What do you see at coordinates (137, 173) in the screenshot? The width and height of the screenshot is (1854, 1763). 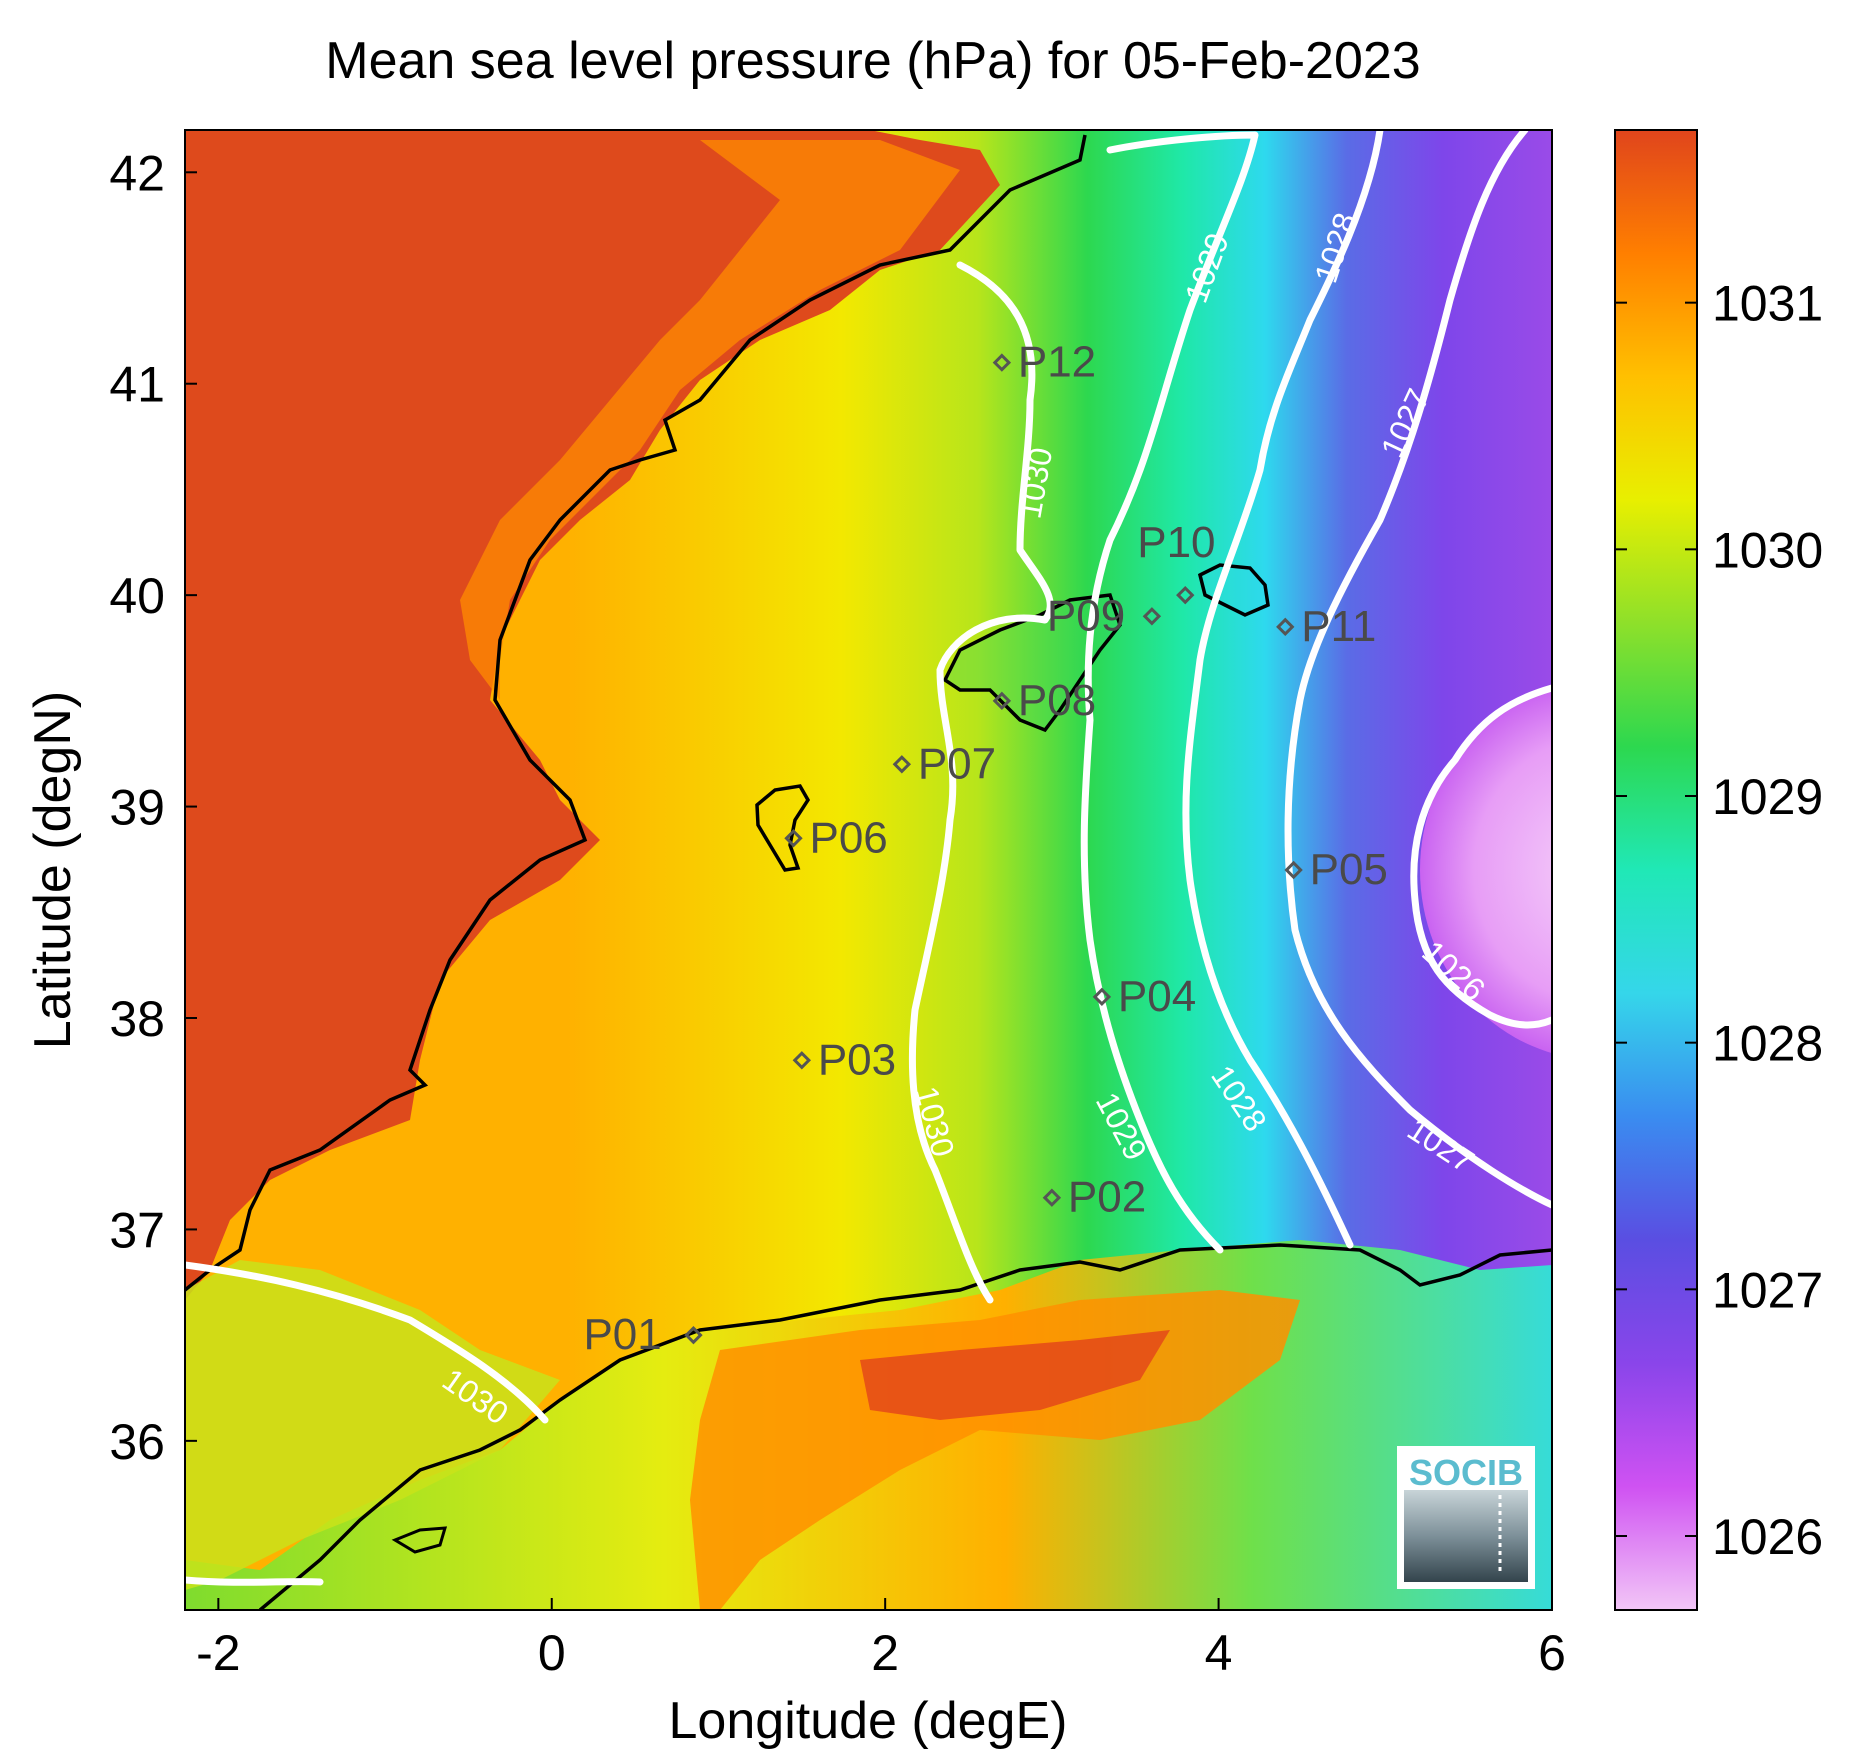 I see `y-tick-label: 42` at bounding box center [137, 173].